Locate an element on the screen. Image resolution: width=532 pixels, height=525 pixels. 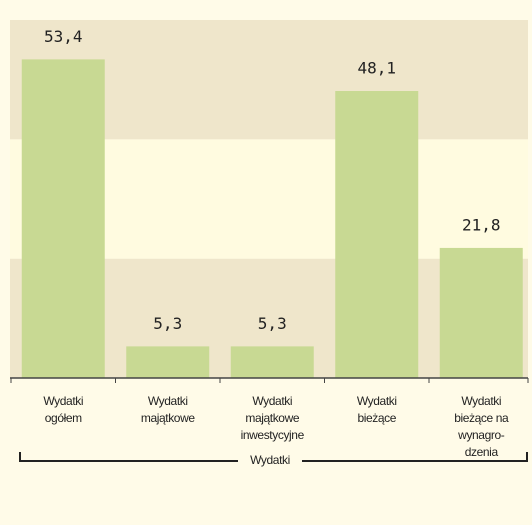
x-tick-label: dzenia is located at coordinates (482, 452).